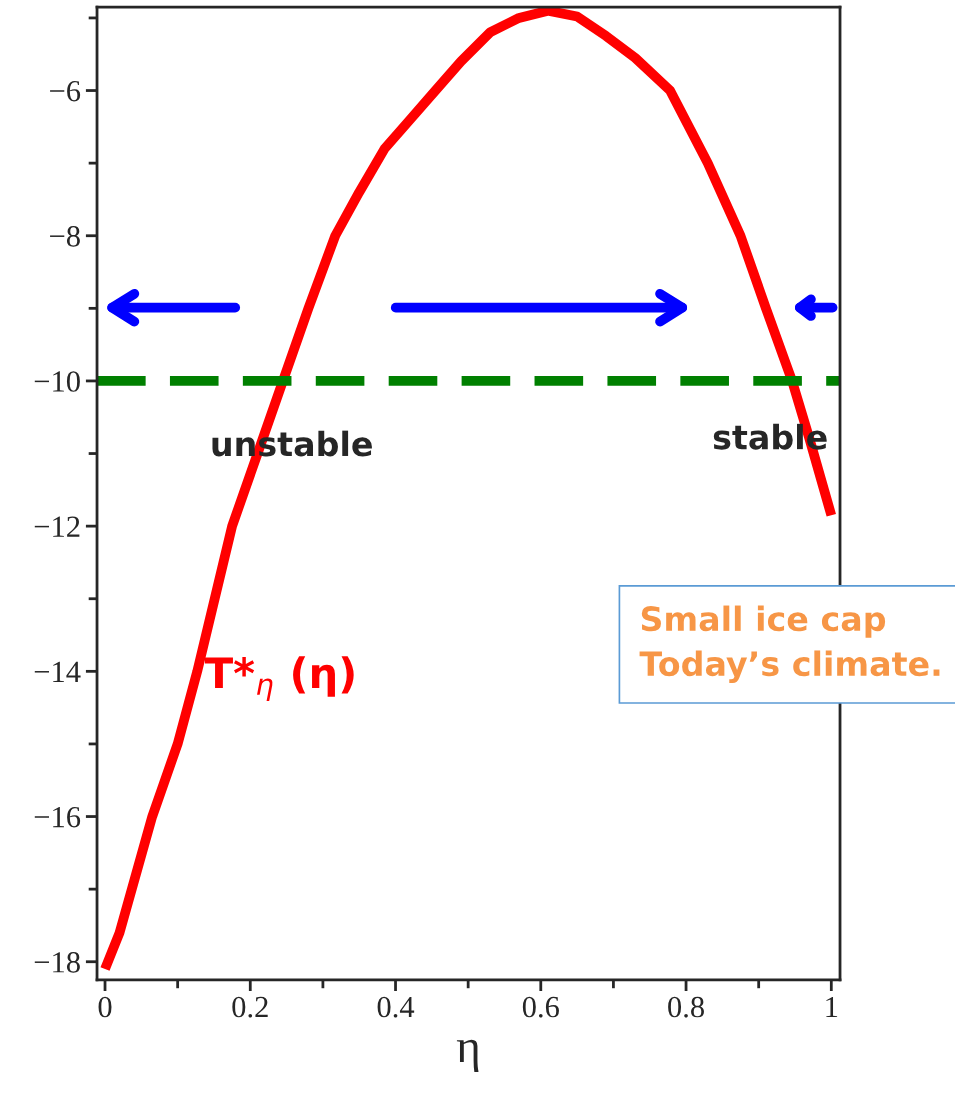  Describe the element at coordinates (396, 1007) in the screenshot. I see `x-tick-label: 0.4` at that location.